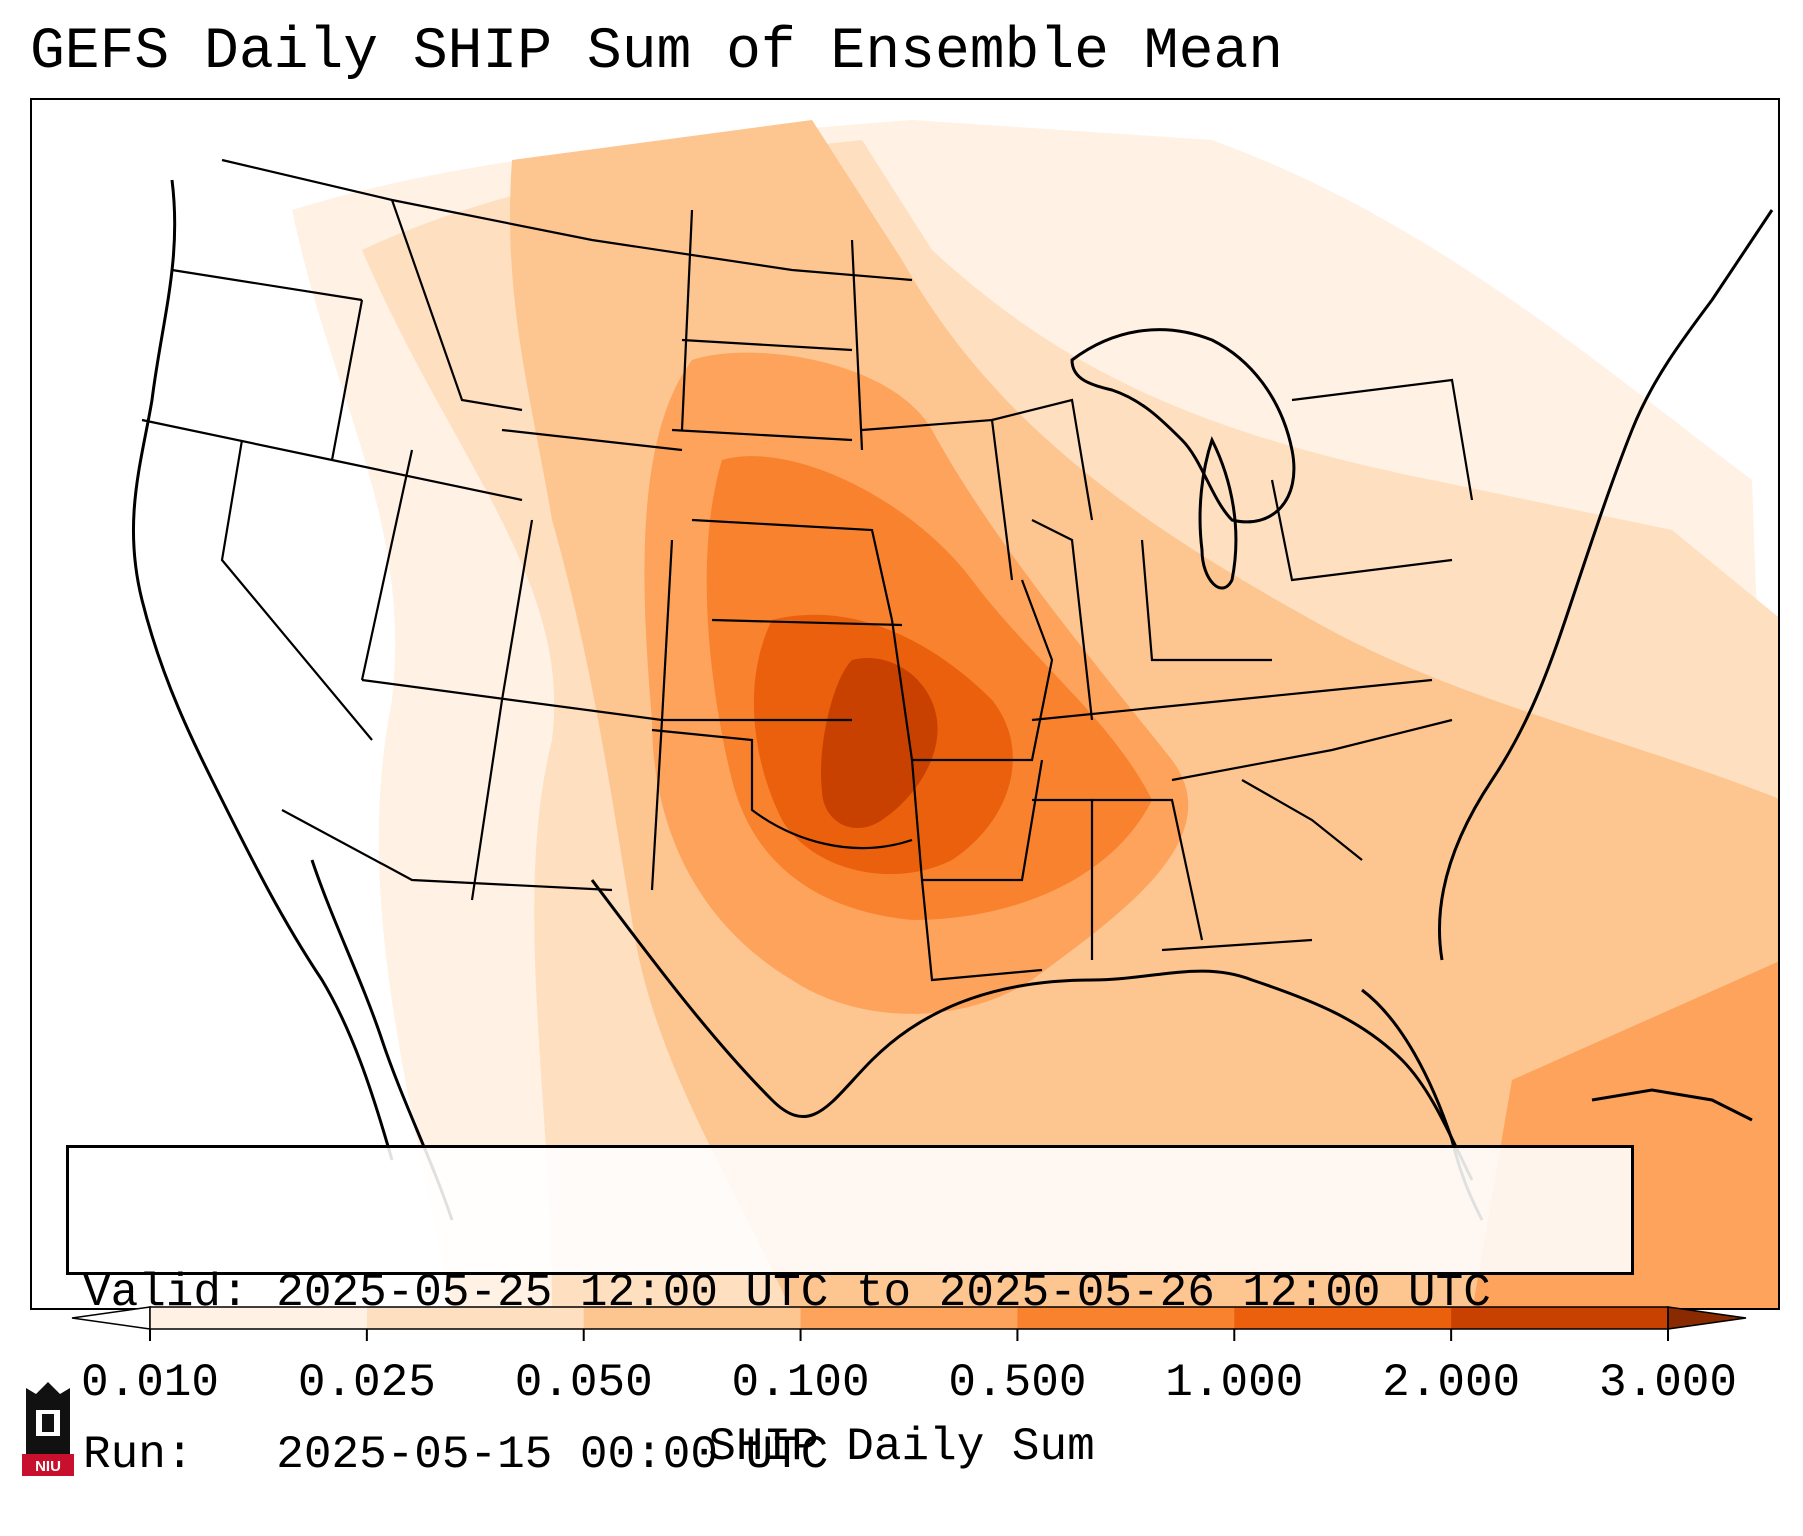 Image resolution: width=1803 pixels, height=1536 pixels. I want to click on colorbar-tick-label: 3.000, so click(1668, 1383).